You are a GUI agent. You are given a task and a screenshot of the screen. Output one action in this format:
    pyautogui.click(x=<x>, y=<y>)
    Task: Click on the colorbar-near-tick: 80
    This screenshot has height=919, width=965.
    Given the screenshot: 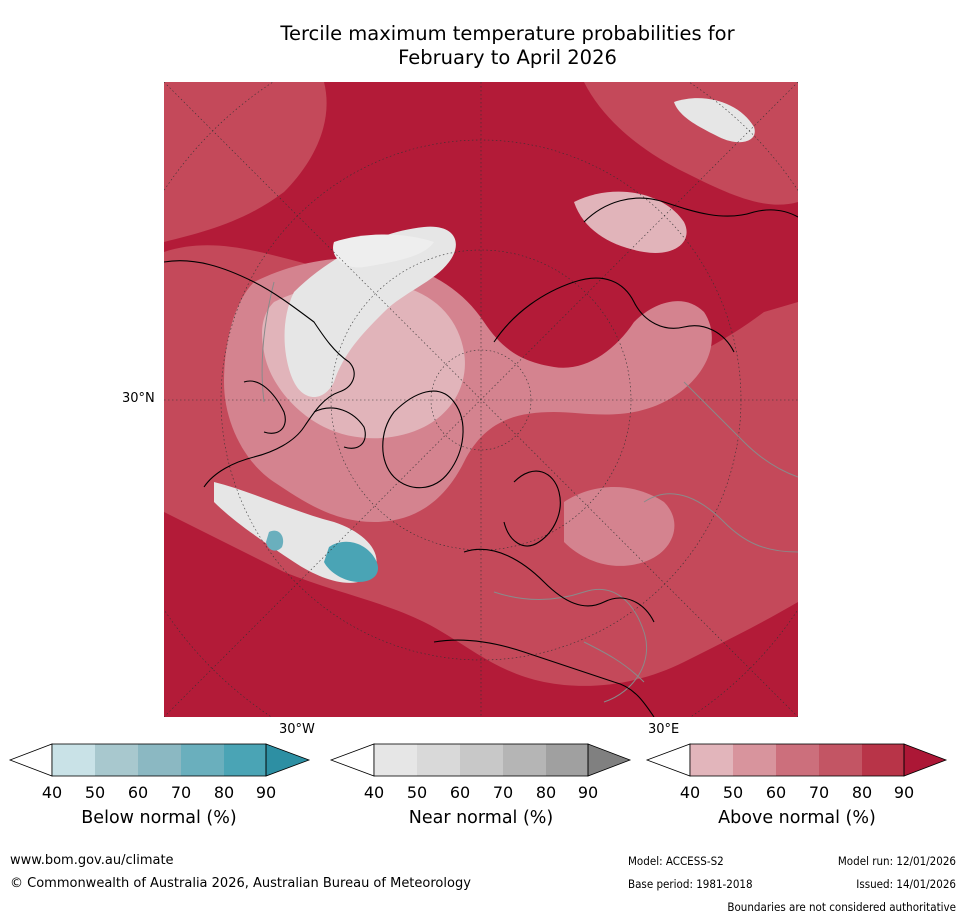 What is the action you would take?
    pyautogui.click(x=546, y=792)
    